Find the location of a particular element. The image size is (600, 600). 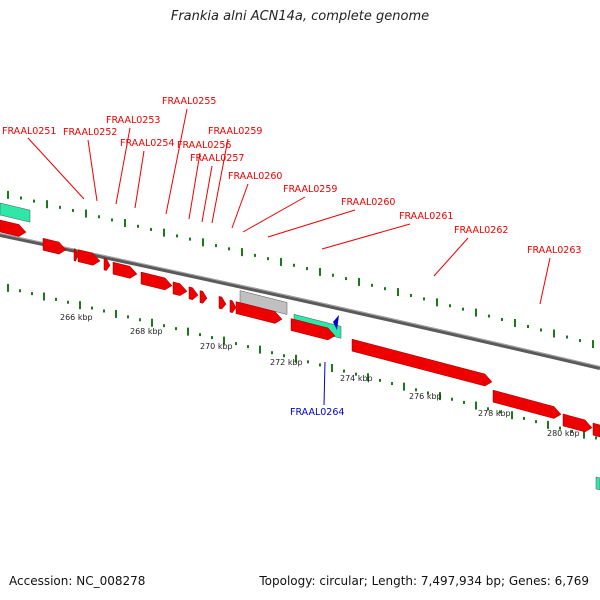

coordinate-label: 276 kbp is located at coordinates (425, 396).